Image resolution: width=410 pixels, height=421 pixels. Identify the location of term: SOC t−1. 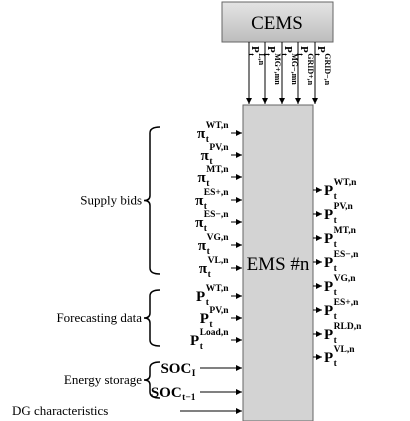
(173, 394).